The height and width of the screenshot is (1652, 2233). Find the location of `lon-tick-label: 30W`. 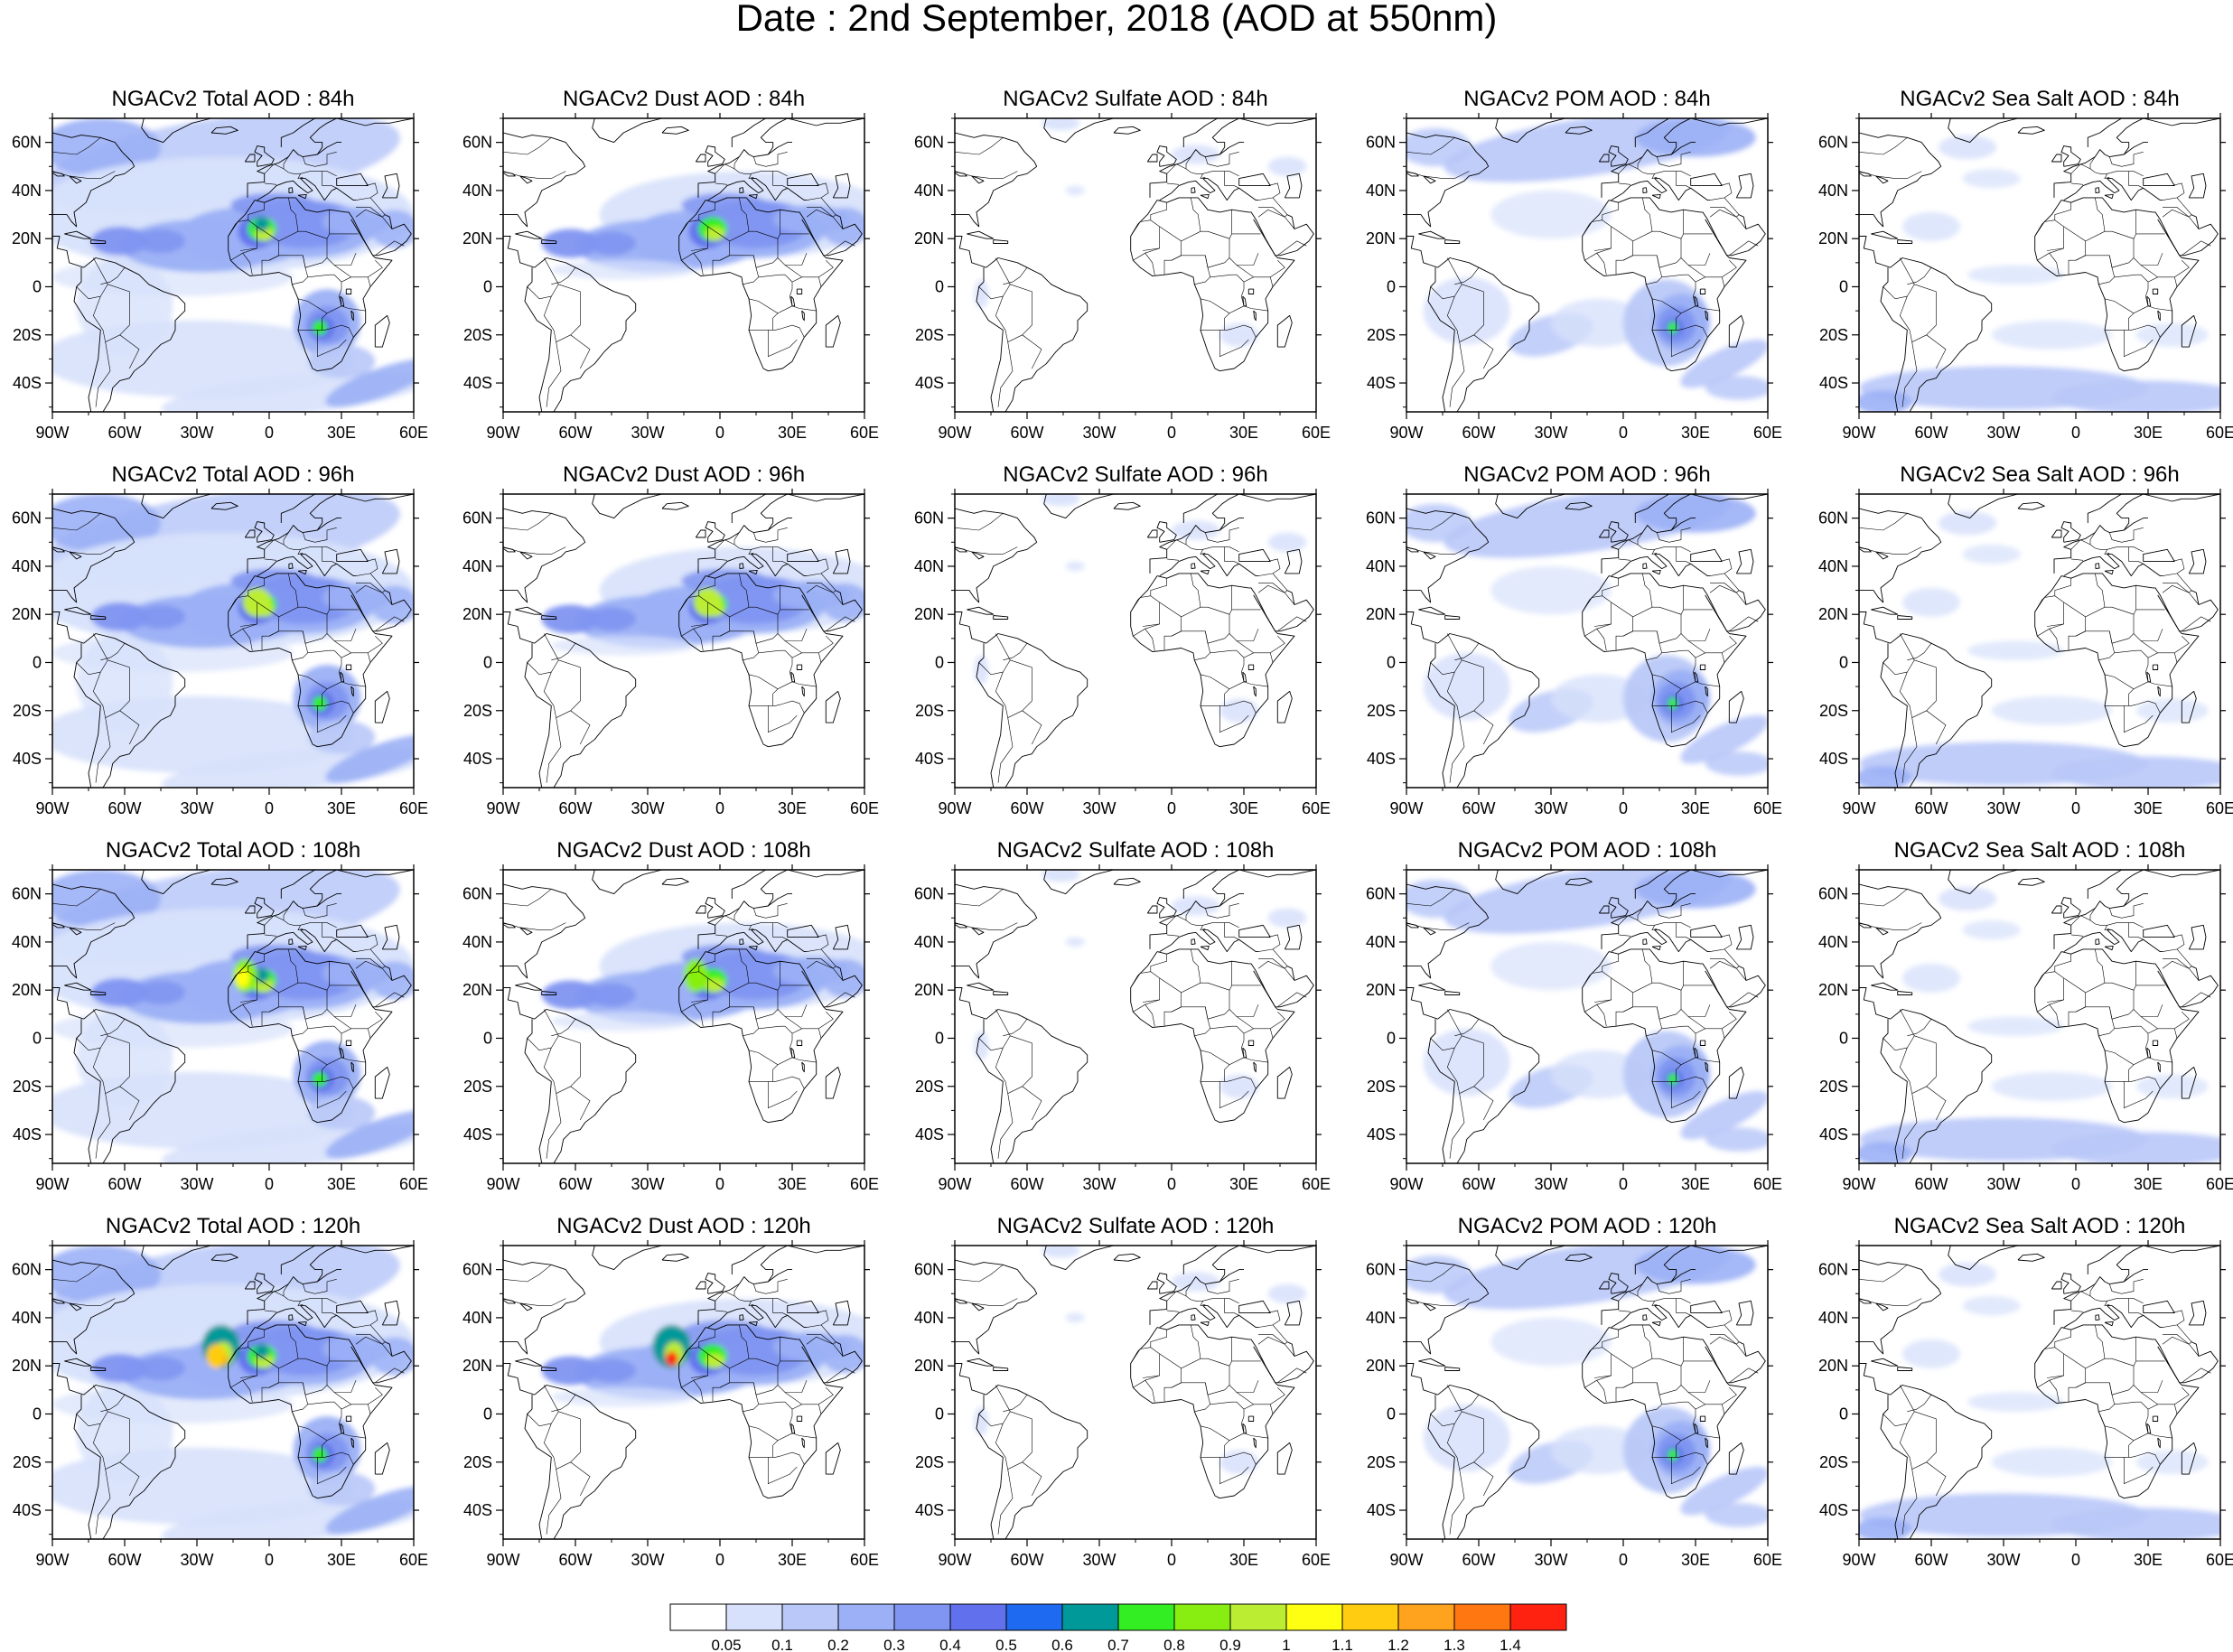

lon-tick-label: 30W is located at coordinates (1099, 1184).